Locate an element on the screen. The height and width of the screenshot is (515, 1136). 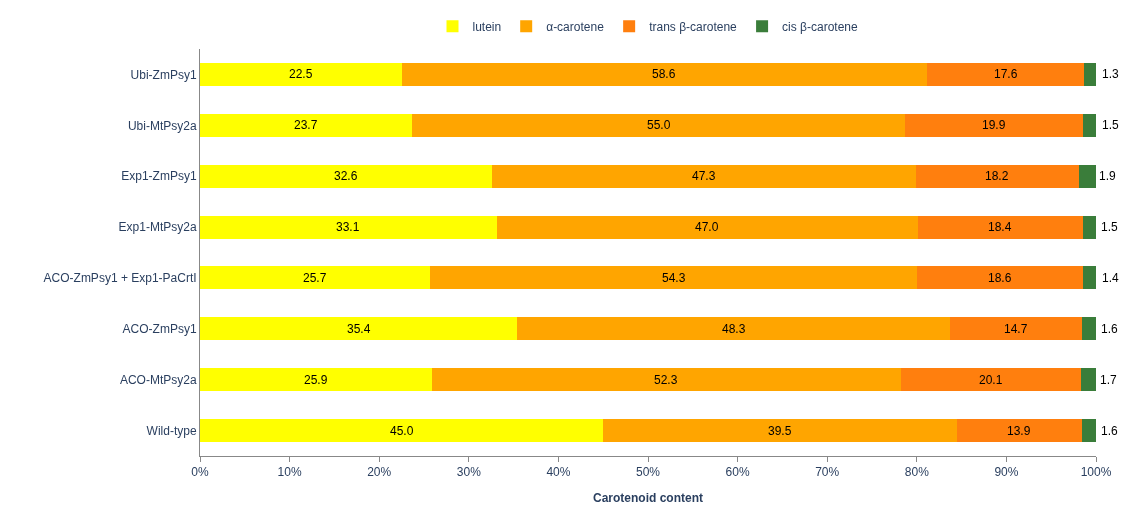
y-tick-label: Ubi-ZmPsy1 is located at coordinates (163, 74).